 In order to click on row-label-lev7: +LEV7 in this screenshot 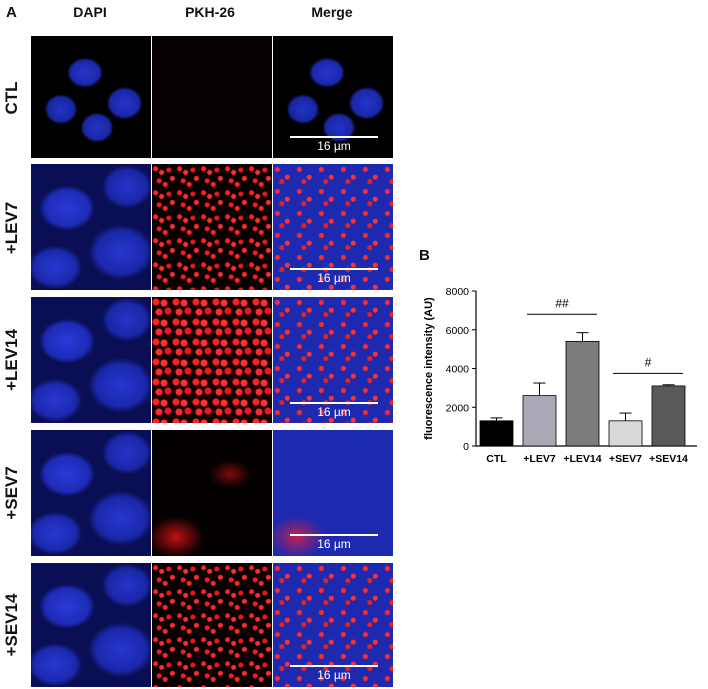, I will do `click(11, 228)`.